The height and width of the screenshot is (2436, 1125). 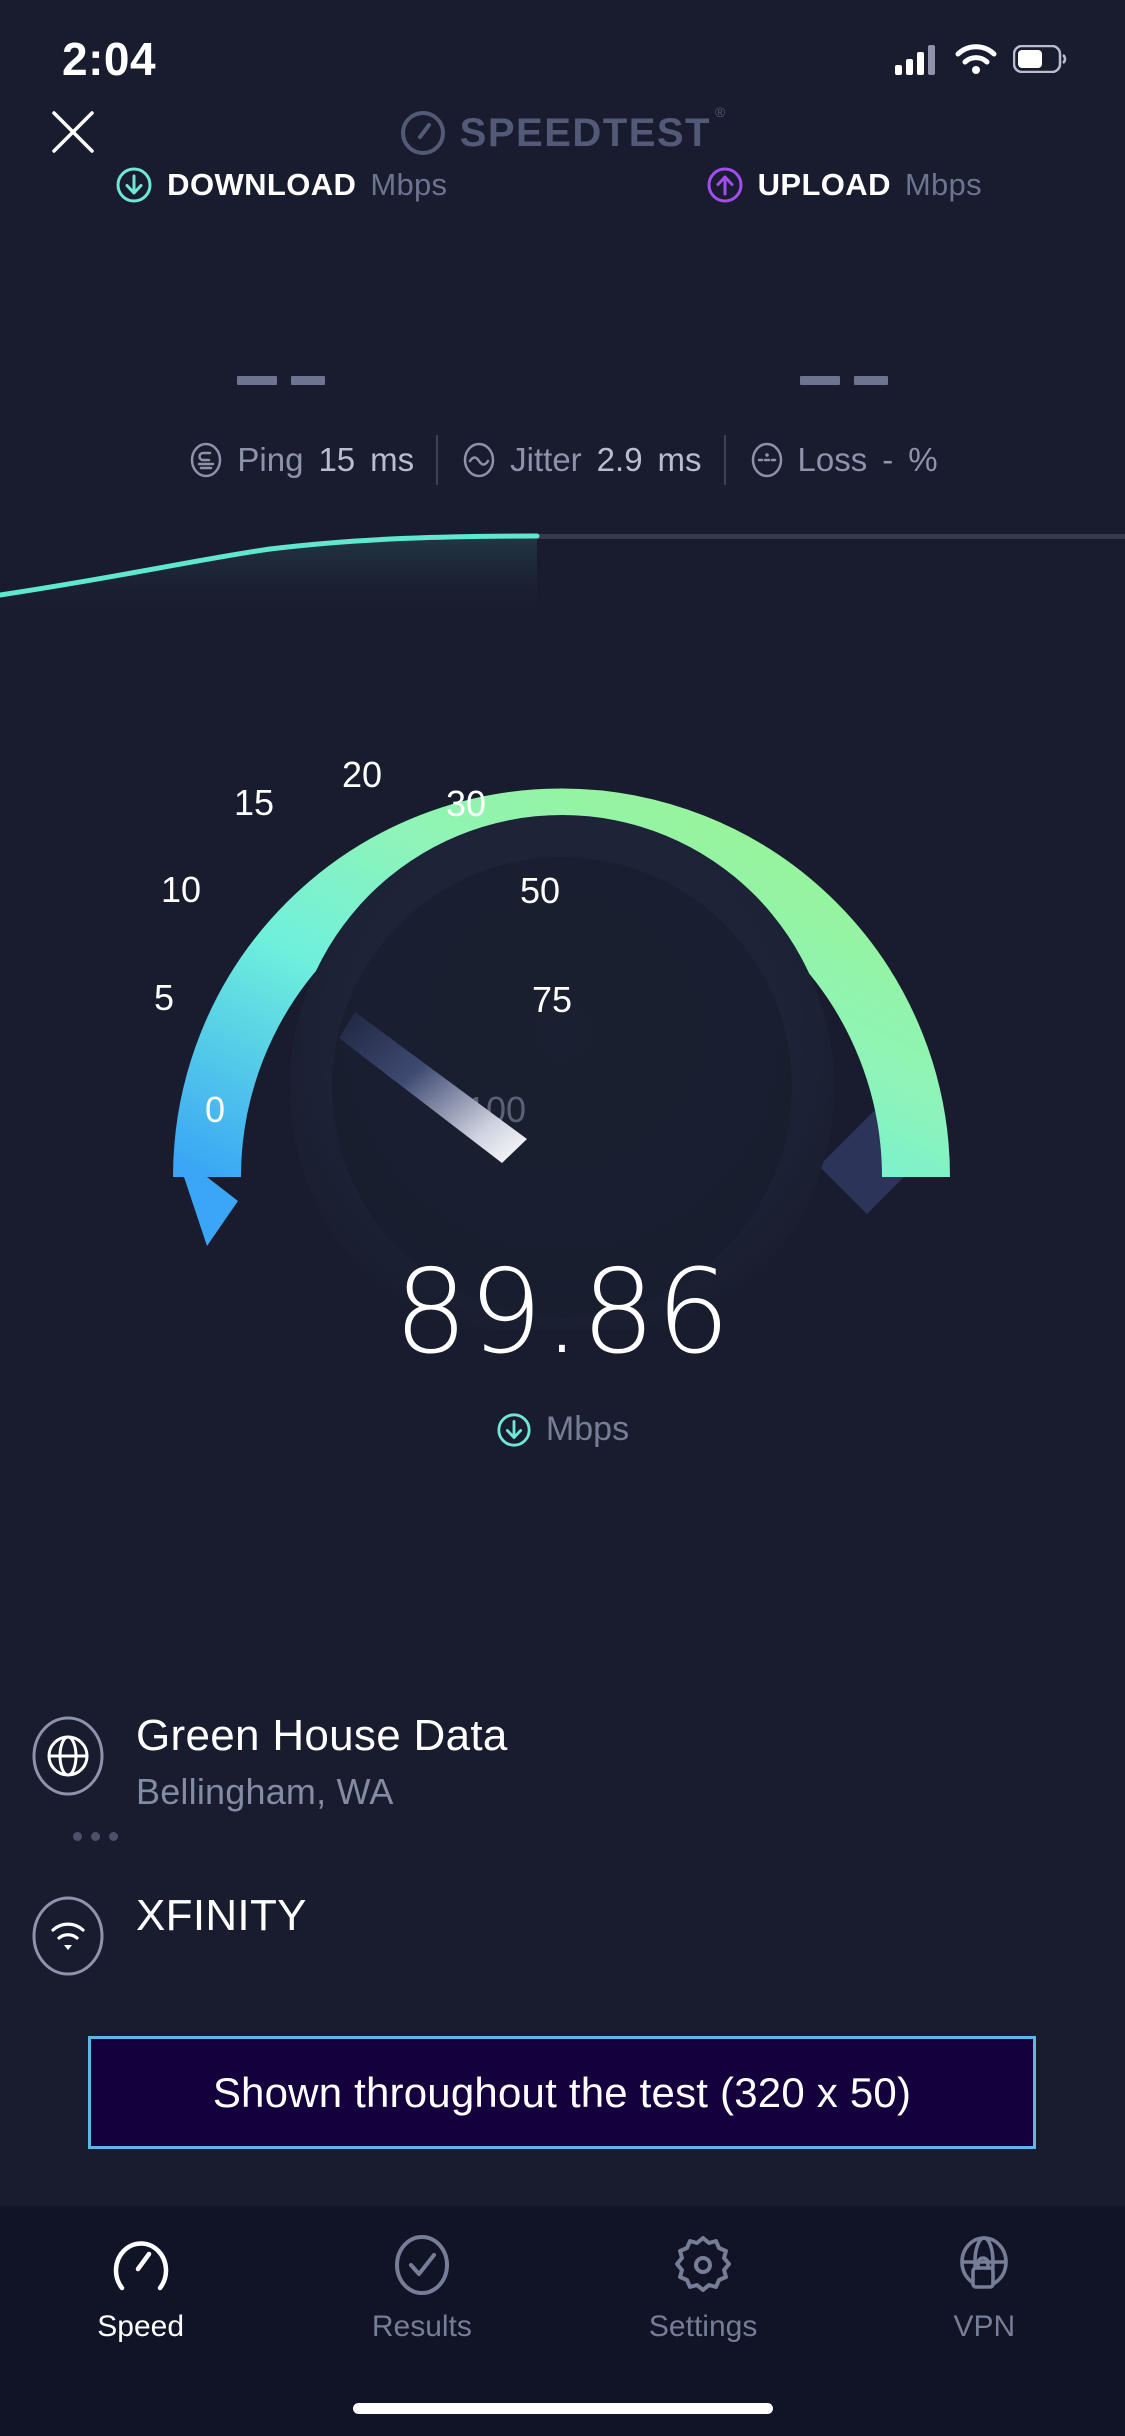 I want to click on tab-settings: Settings, so click(x=703, y=2321).